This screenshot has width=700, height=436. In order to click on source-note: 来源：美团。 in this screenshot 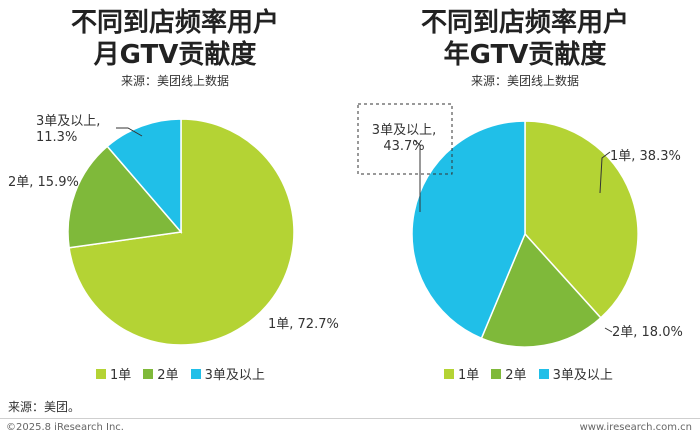, I will do `click(44, 407)`.